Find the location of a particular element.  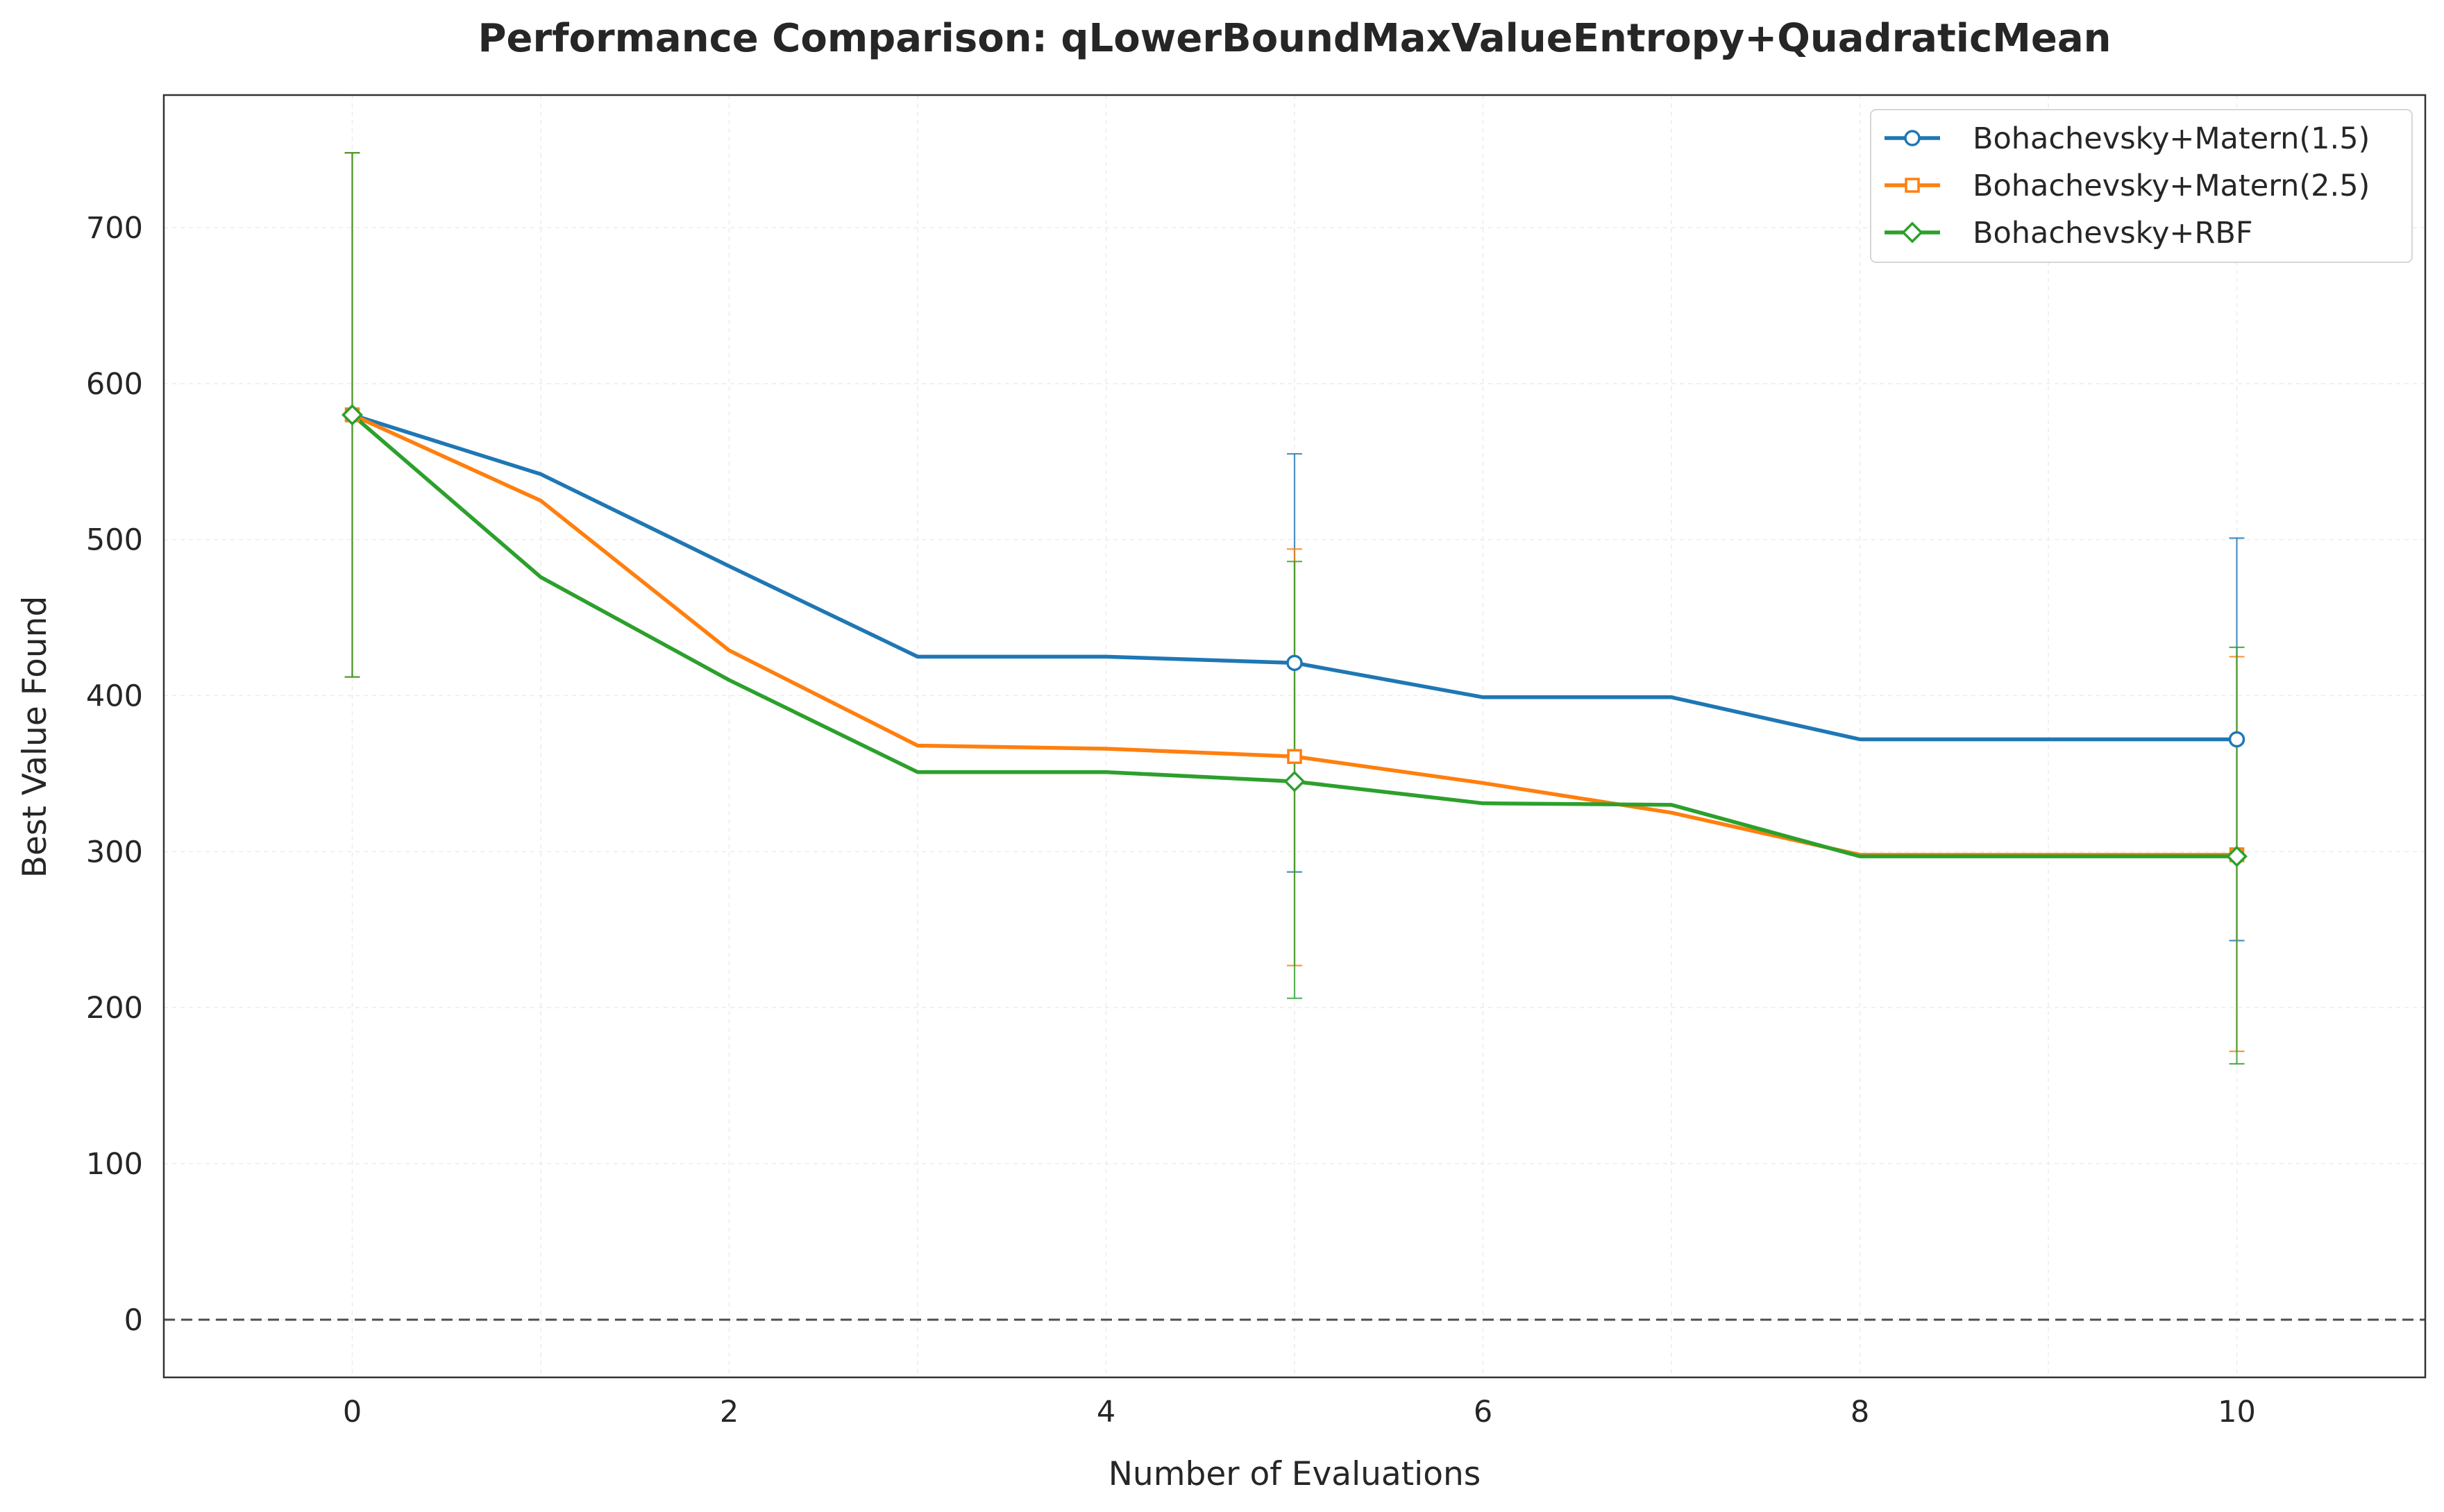

legend-entry-0: Bohachevsky+Matern(1.5) is located at coordinates (2127, 138).